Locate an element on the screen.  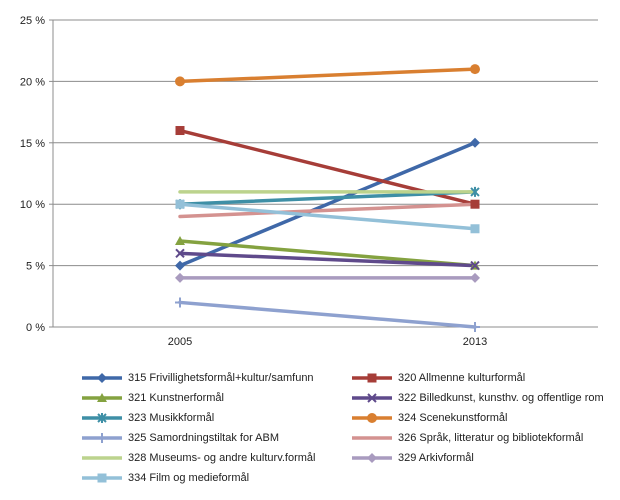
legend-label: 334 Film og medieformål is located at coordinates (189, 478).